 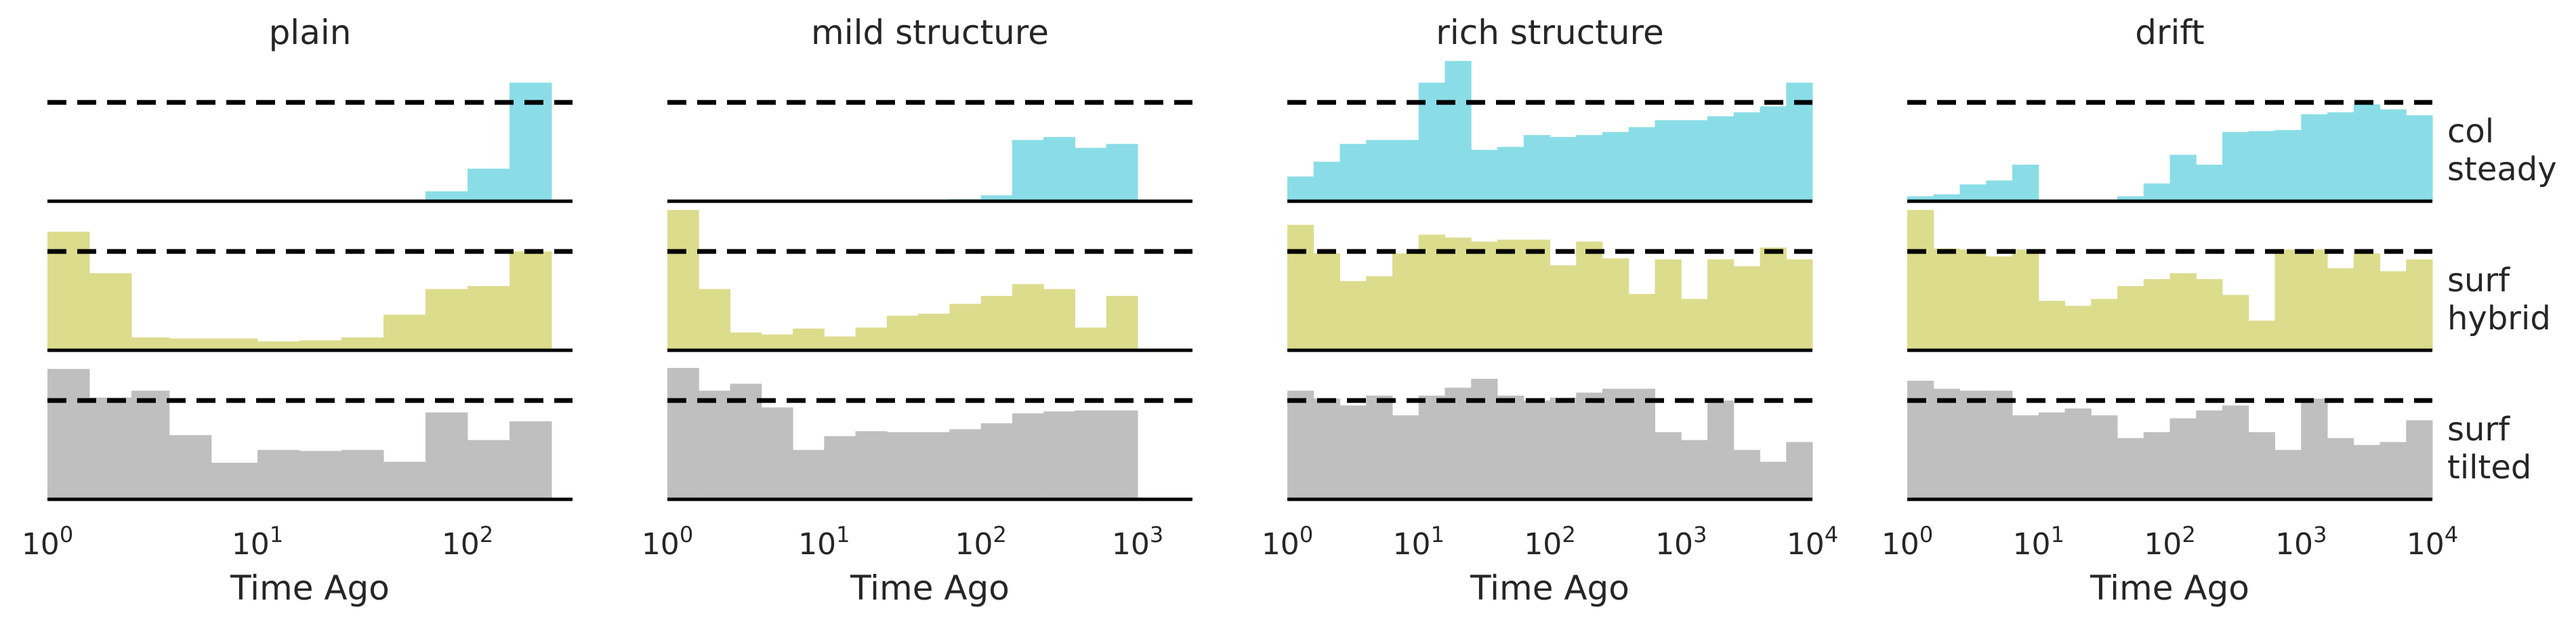 What do you see at coordinates (1568, 534) in the screenshot?
I see `tick-exponent: 2` at bounding box center [1568, 534].